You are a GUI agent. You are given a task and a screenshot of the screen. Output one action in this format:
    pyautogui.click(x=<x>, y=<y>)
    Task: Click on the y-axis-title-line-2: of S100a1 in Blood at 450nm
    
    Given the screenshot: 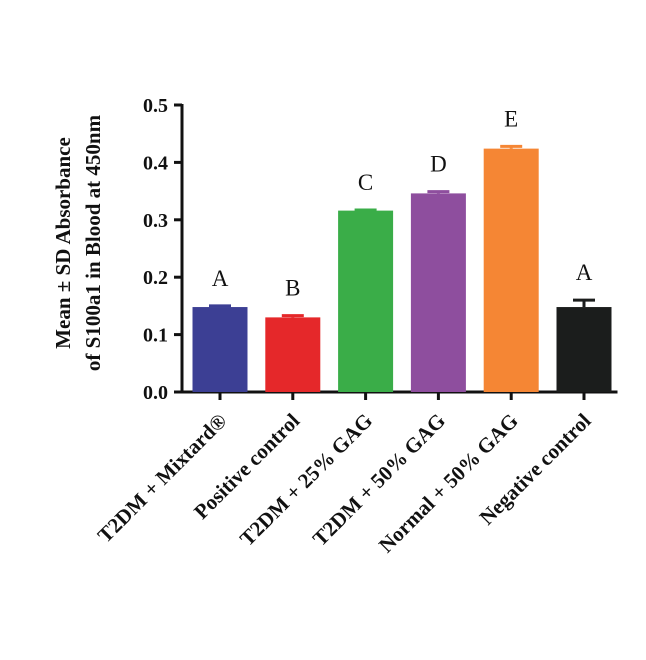 What is the action you would take?
    pyautogui.click(x=93, y=242)
    